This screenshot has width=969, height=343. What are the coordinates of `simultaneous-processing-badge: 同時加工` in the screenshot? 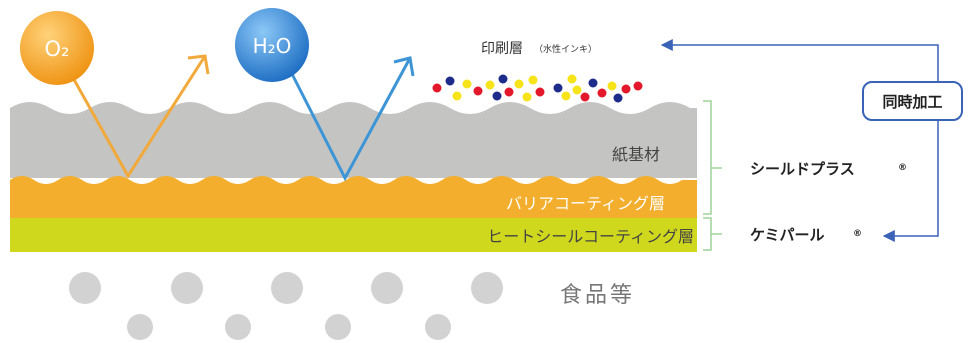 It's located at (912, 101).